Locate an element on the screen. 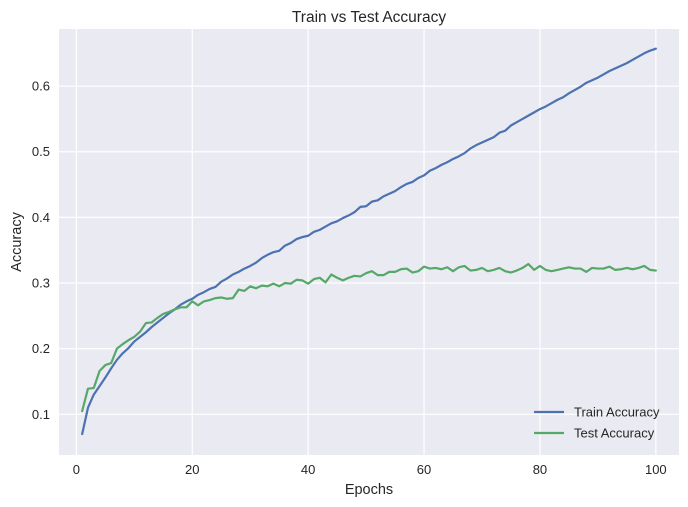  y-tick-label: 0.5 is located at coordinates (41, 151).